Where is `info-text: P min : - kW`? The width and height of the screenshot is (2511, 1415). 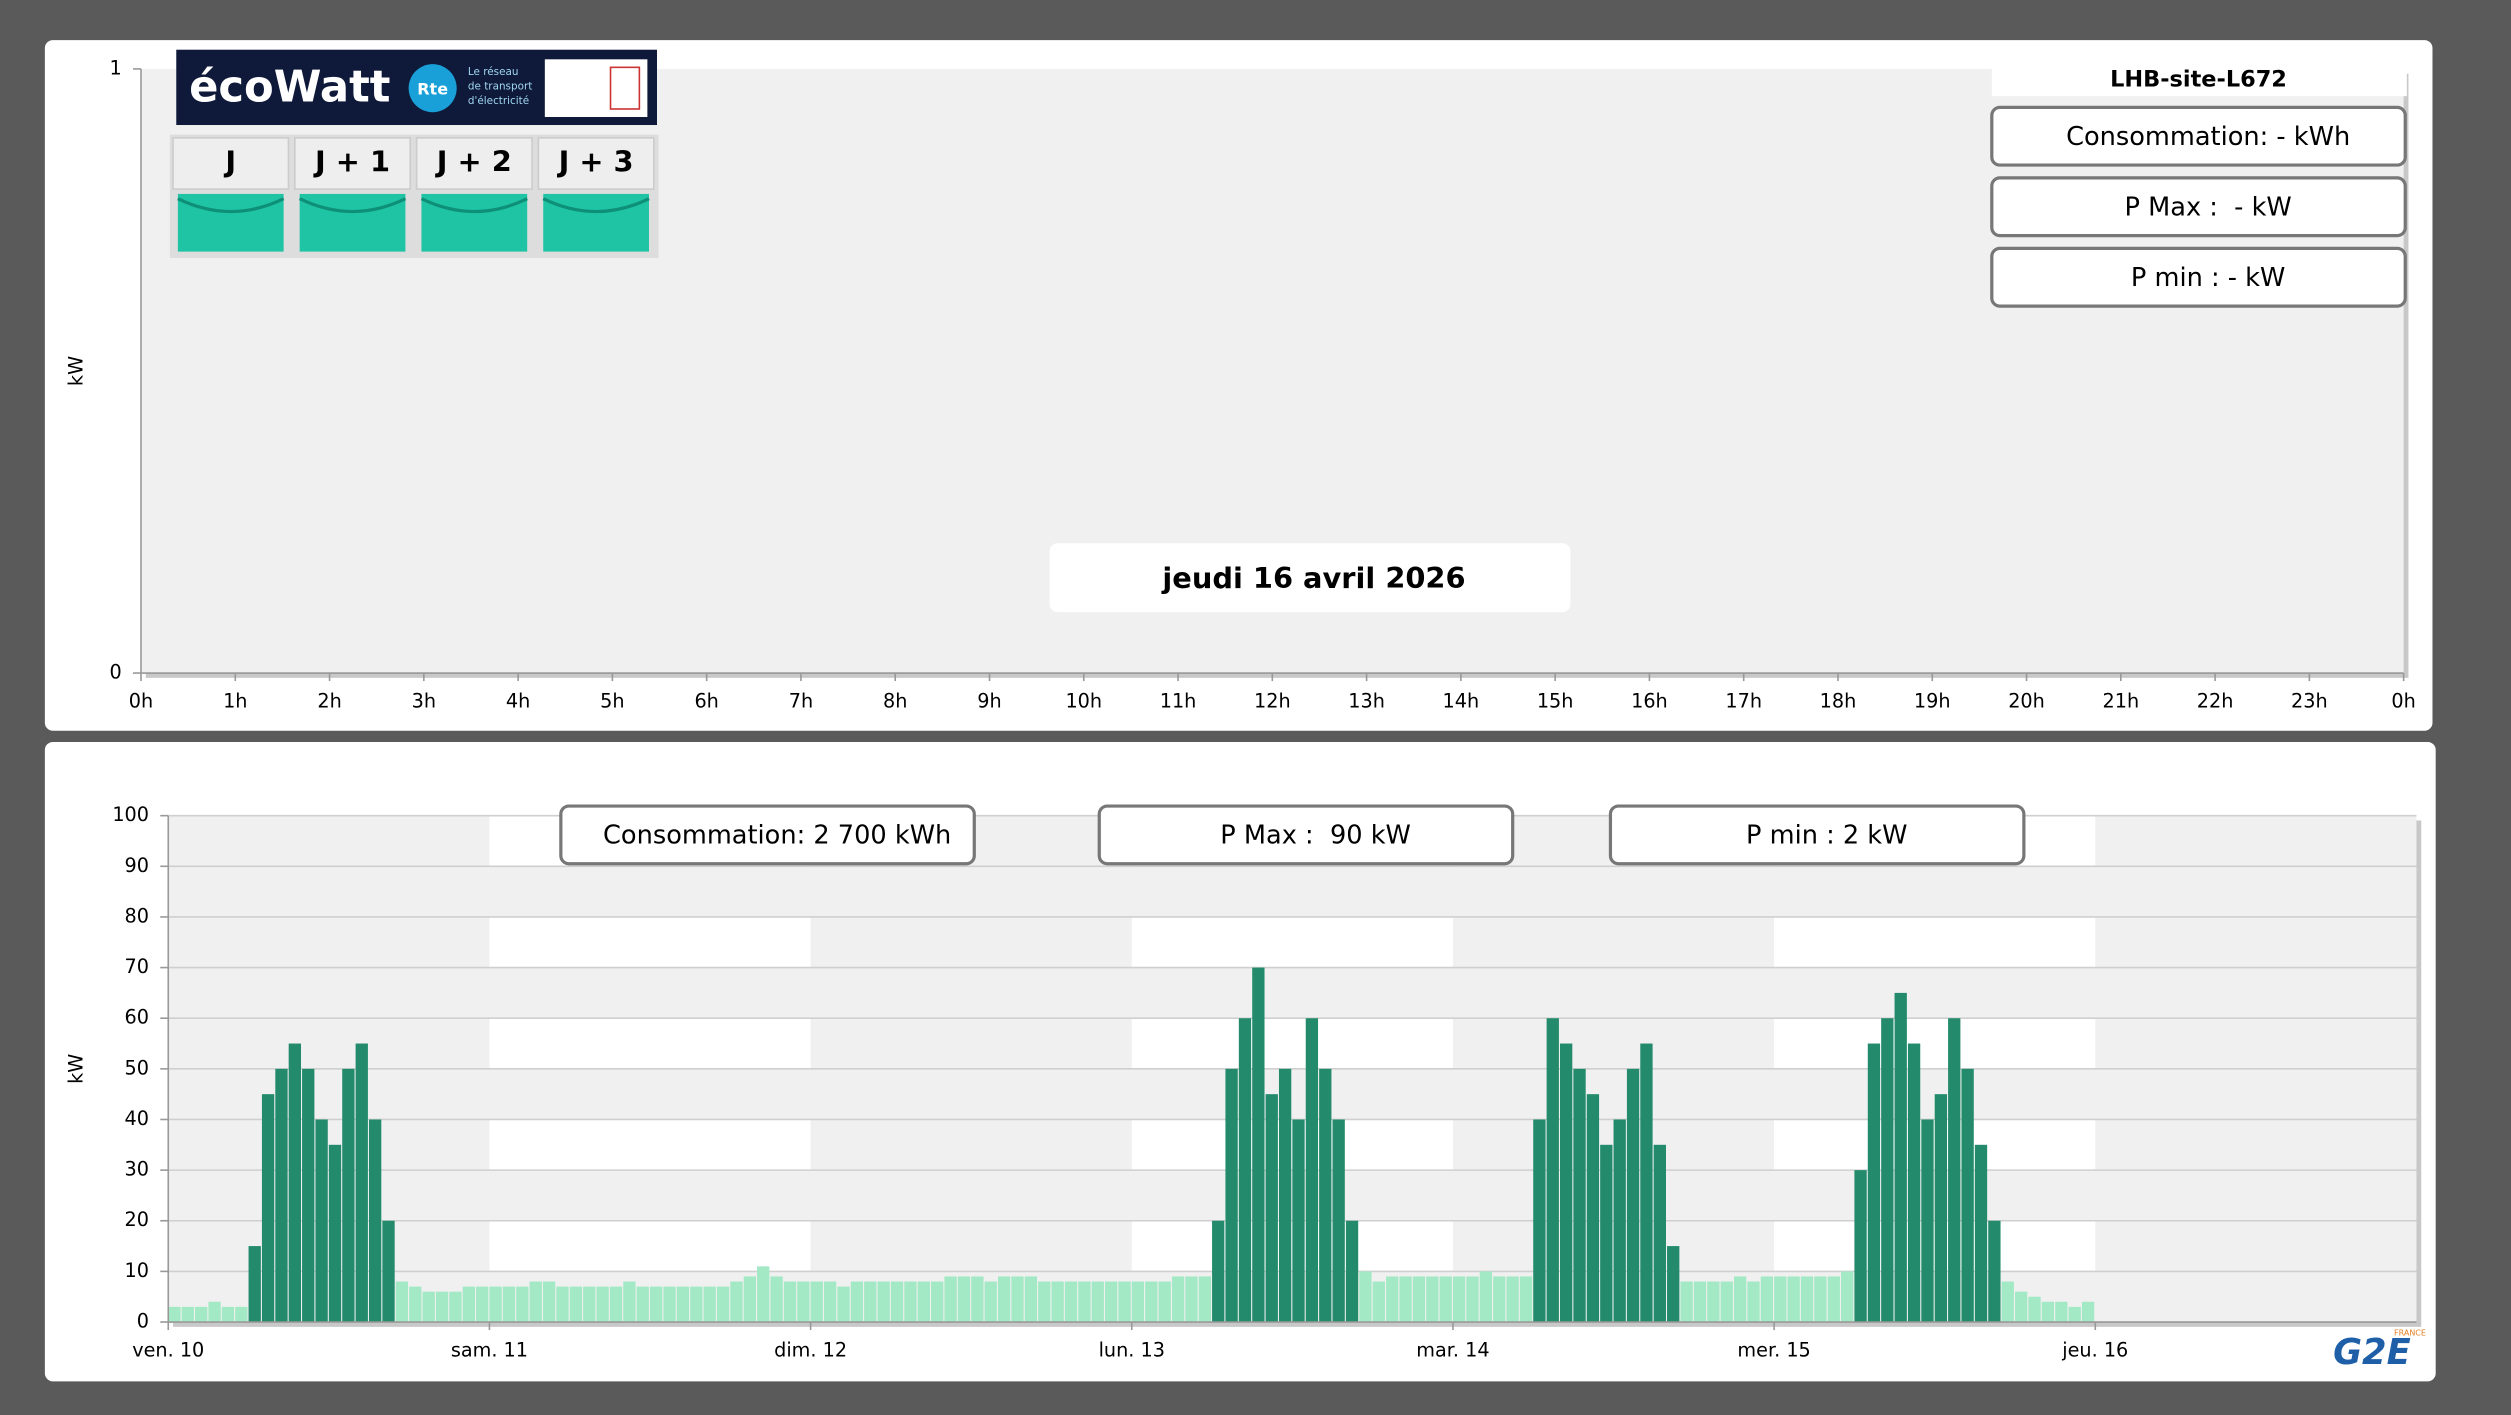
info-text: P min : - kW is located at coordinates (2208, 278).